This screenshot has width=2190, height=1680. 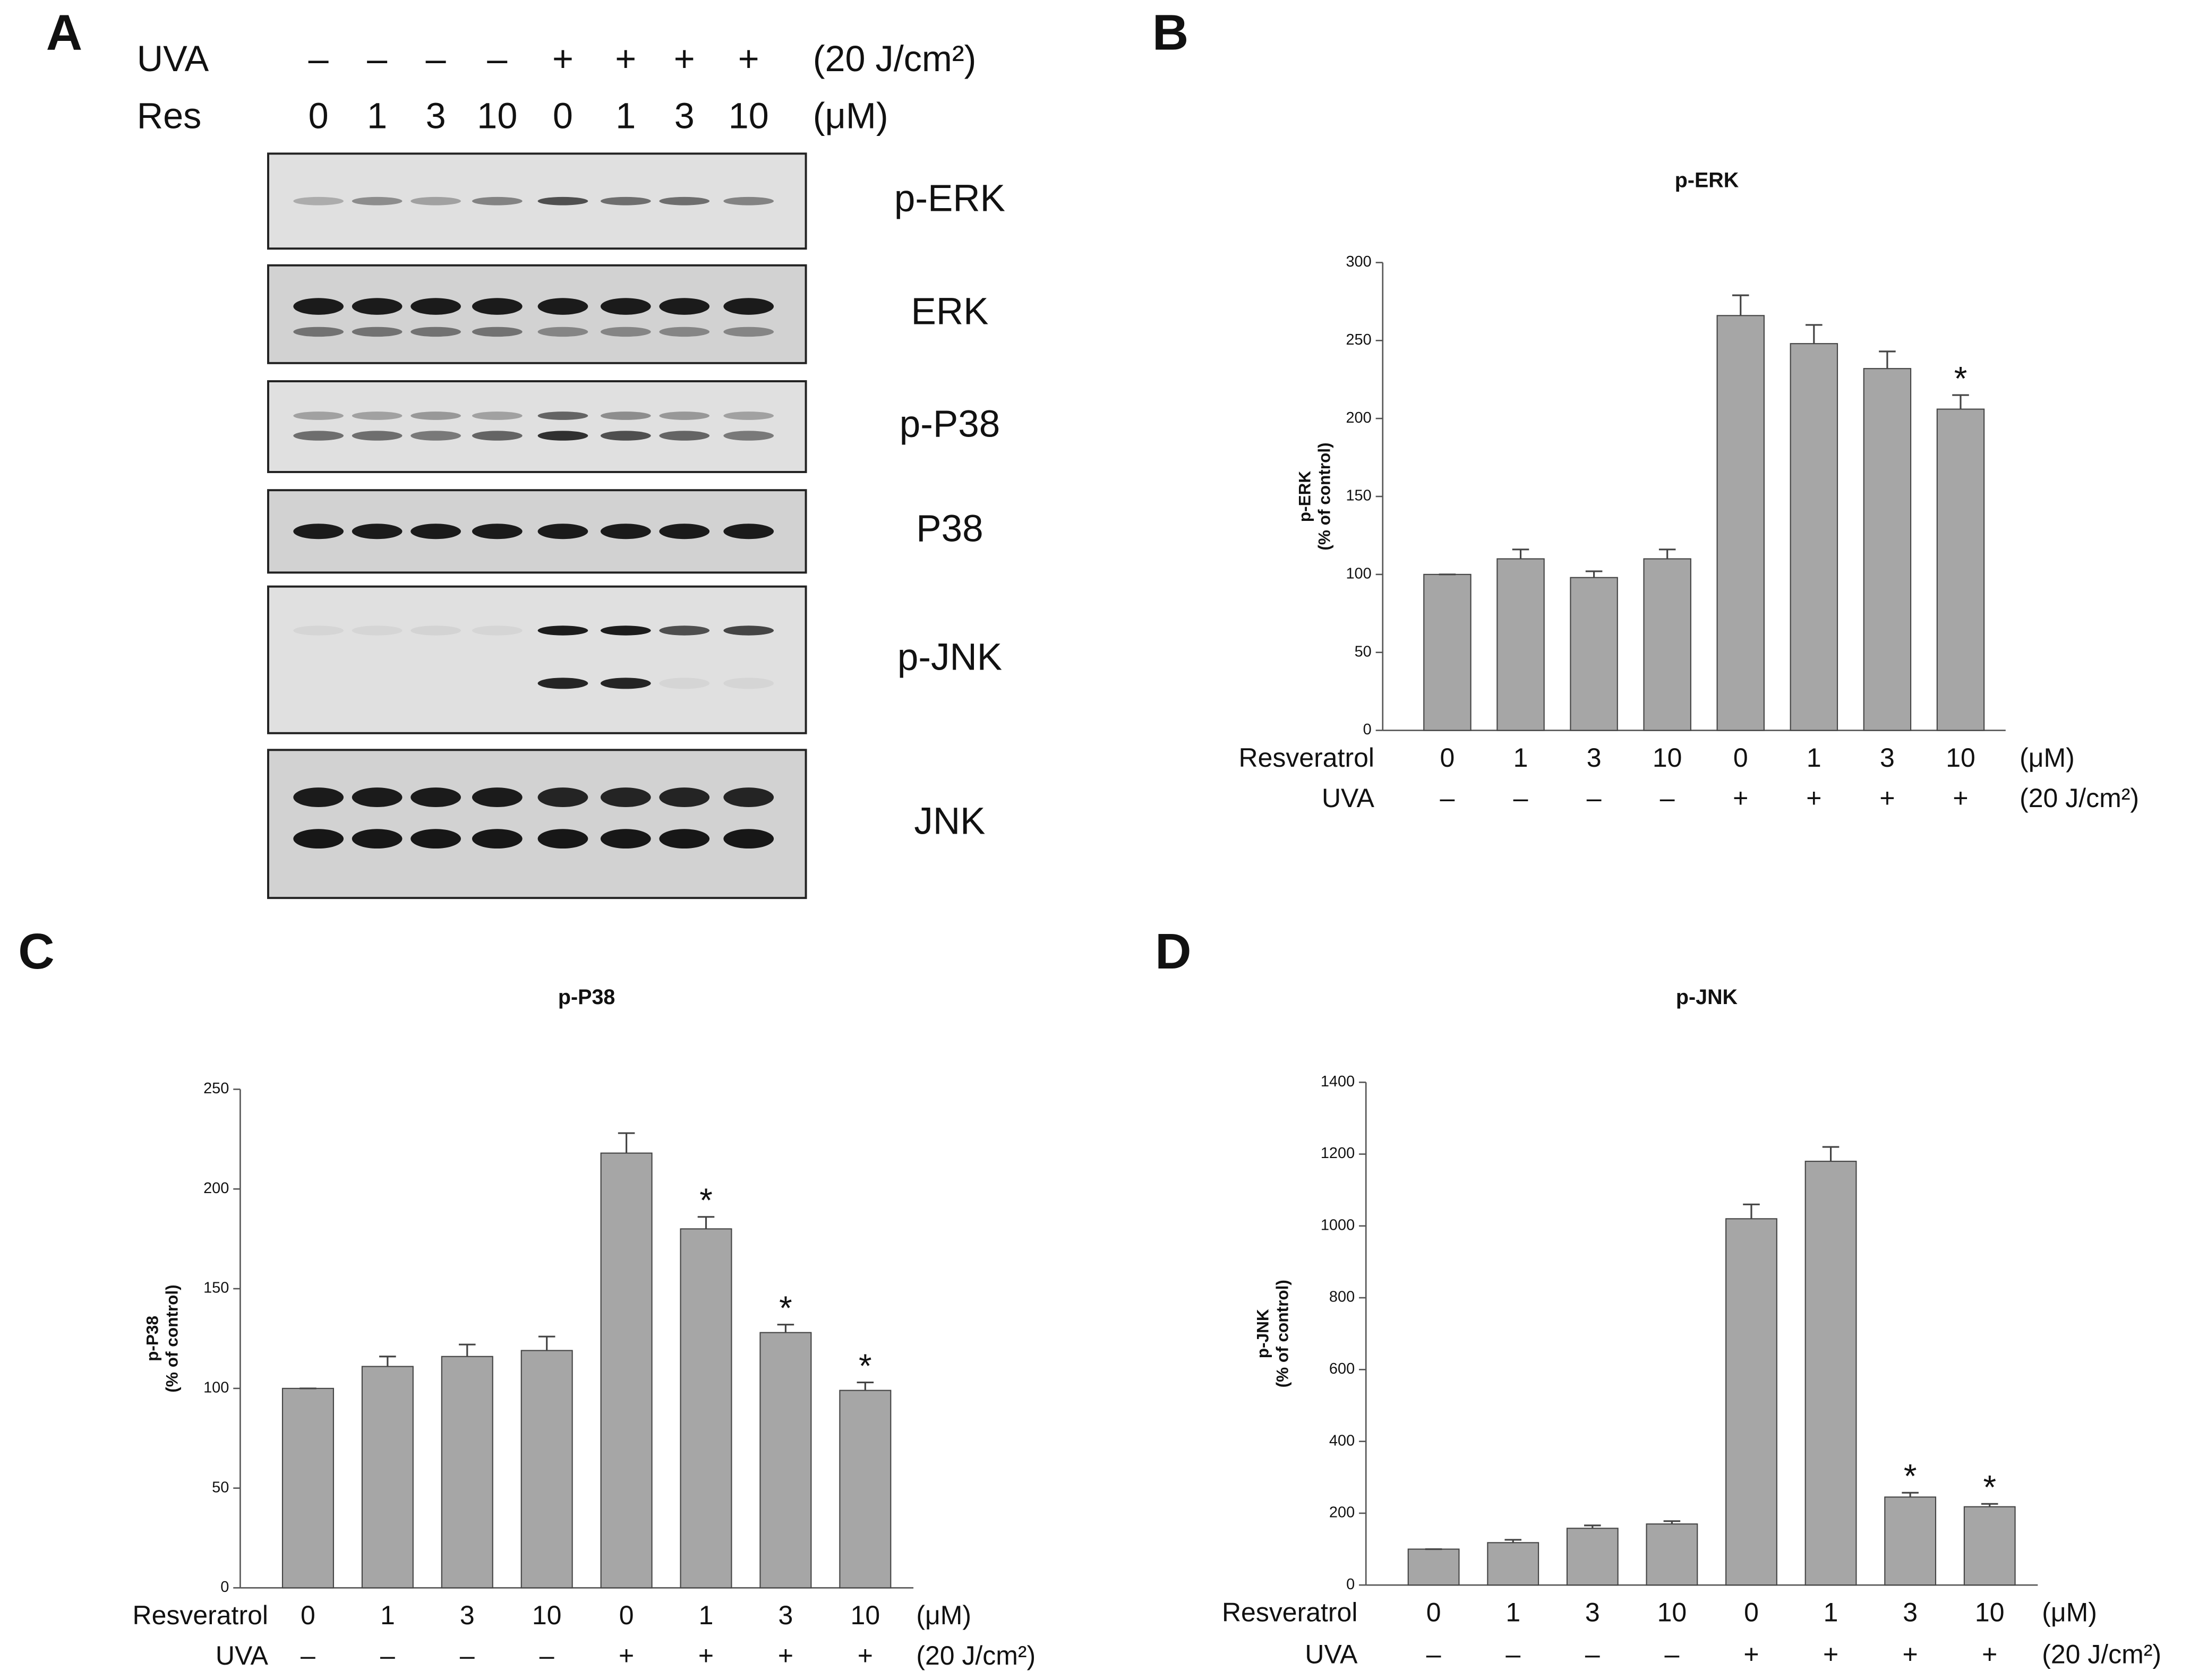 What do you see at coordinates (171, 1338) in the screenshot?
I see `y-axis-label: (% of control)` at bounding box center [171, 1338].